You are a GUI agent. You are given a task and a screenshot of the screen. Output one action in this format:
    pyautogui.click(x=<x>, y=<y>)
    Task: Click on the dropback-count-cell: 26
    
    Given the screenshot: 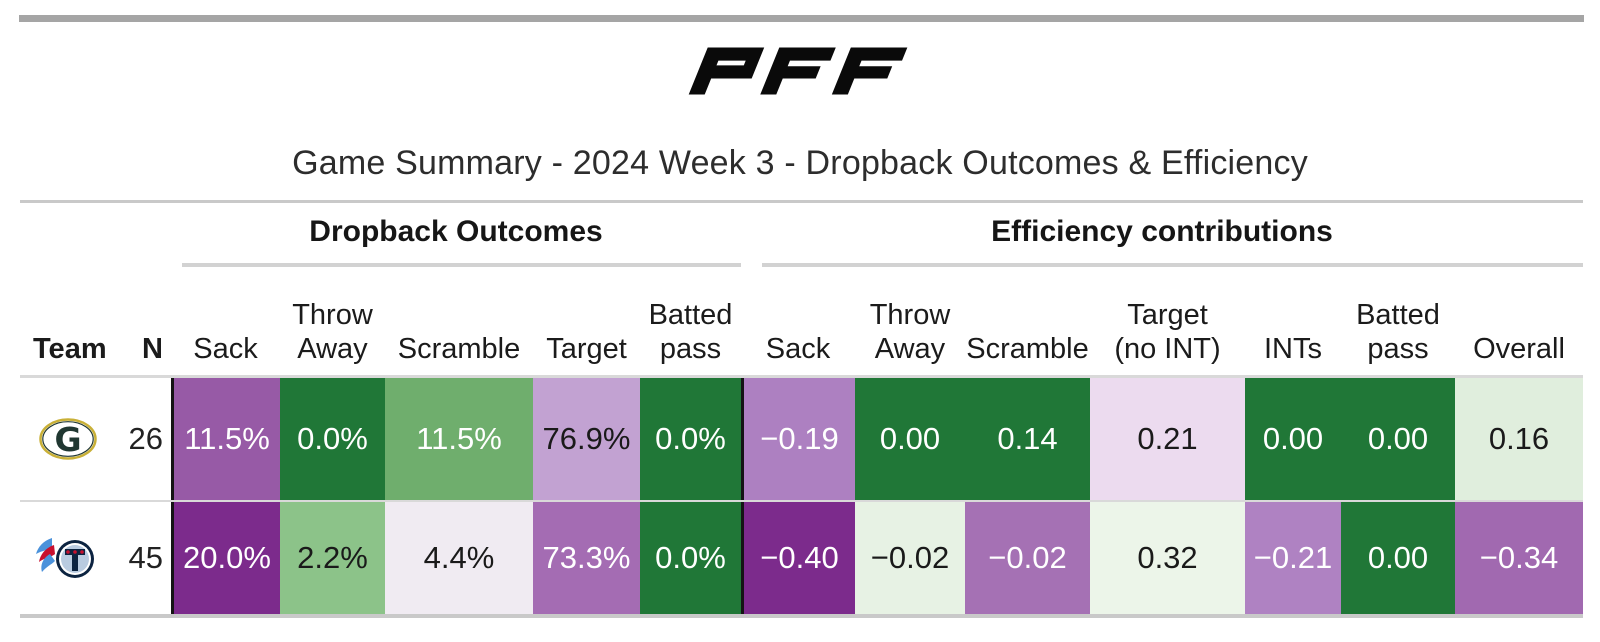 What is the action you would take?
    pyautogui.click(x=145, y=438)
    